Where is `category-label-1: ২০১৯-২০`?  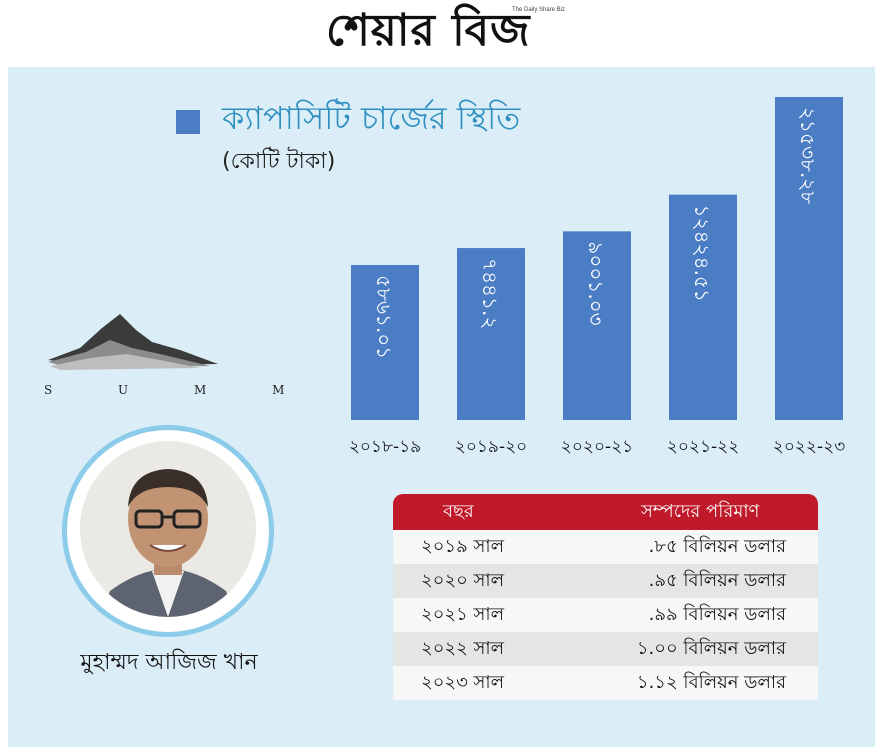 category-label-1: ২০১৯-২০ is located at coordinates (491, 447).